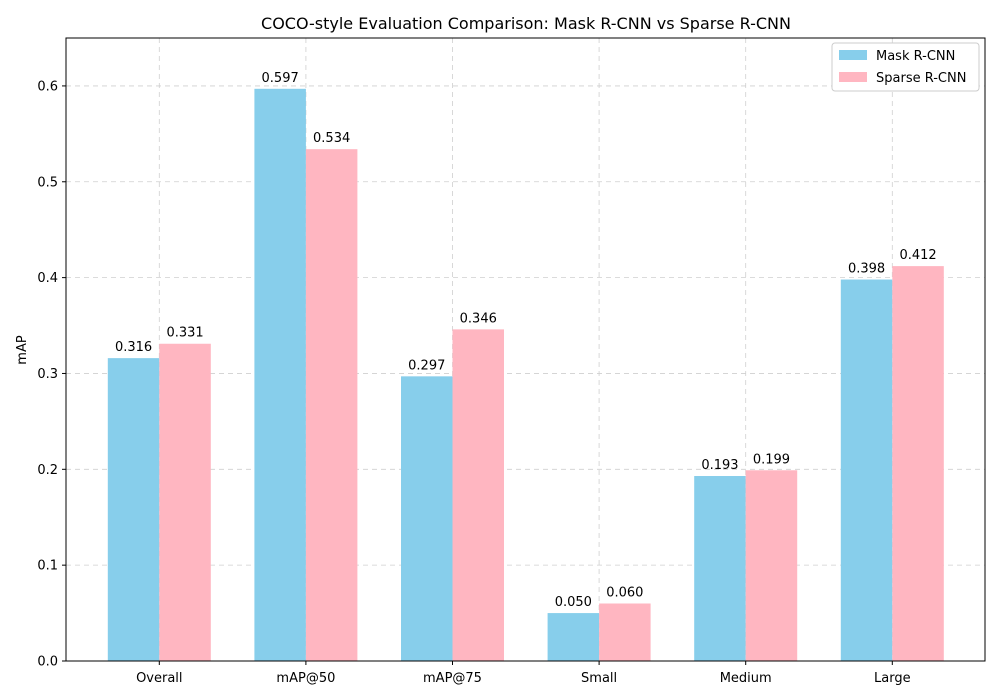 This screenshot has width=1000, height=700. I want to click on y-axis-ticks: 0.0 0.1 0.2 0.3 0.4 0.5 0.6, so click(51, 374).